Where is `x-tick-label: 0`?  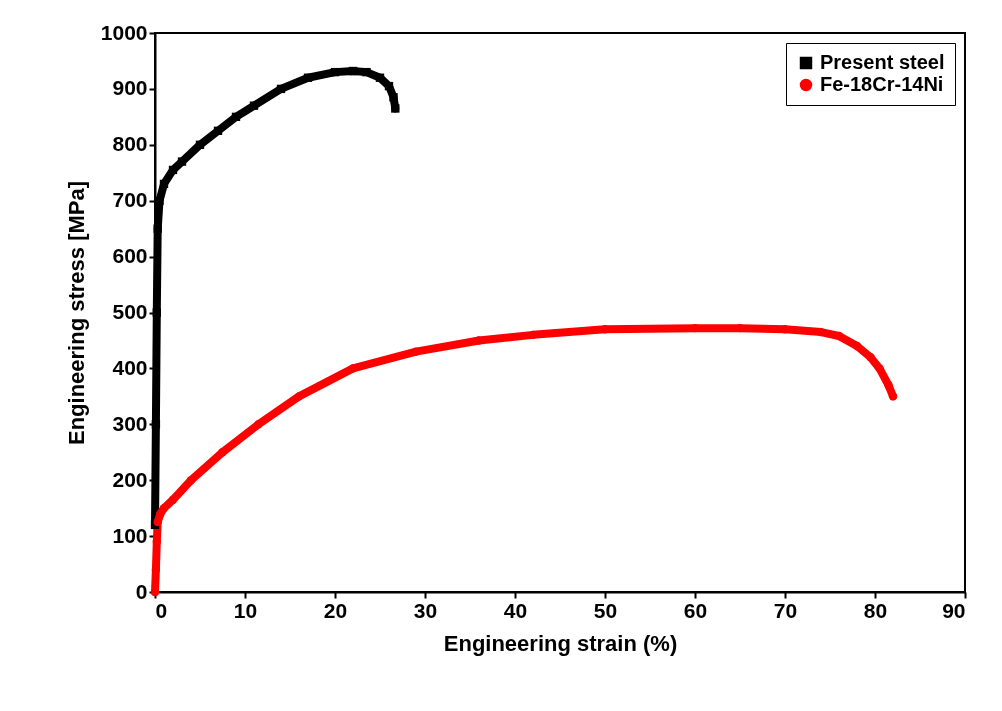
x-tick-label: 0 is located at coordinates (161, 610).